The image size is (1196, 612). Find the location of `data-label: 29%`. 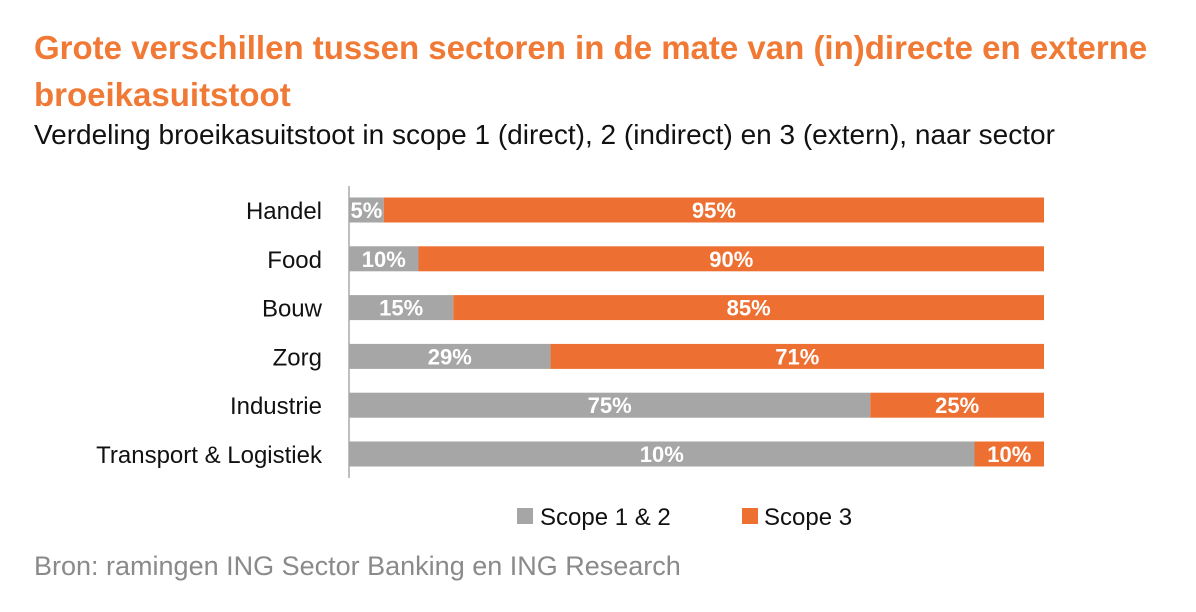

data-label: 29% is located at coordinates (450, 356).